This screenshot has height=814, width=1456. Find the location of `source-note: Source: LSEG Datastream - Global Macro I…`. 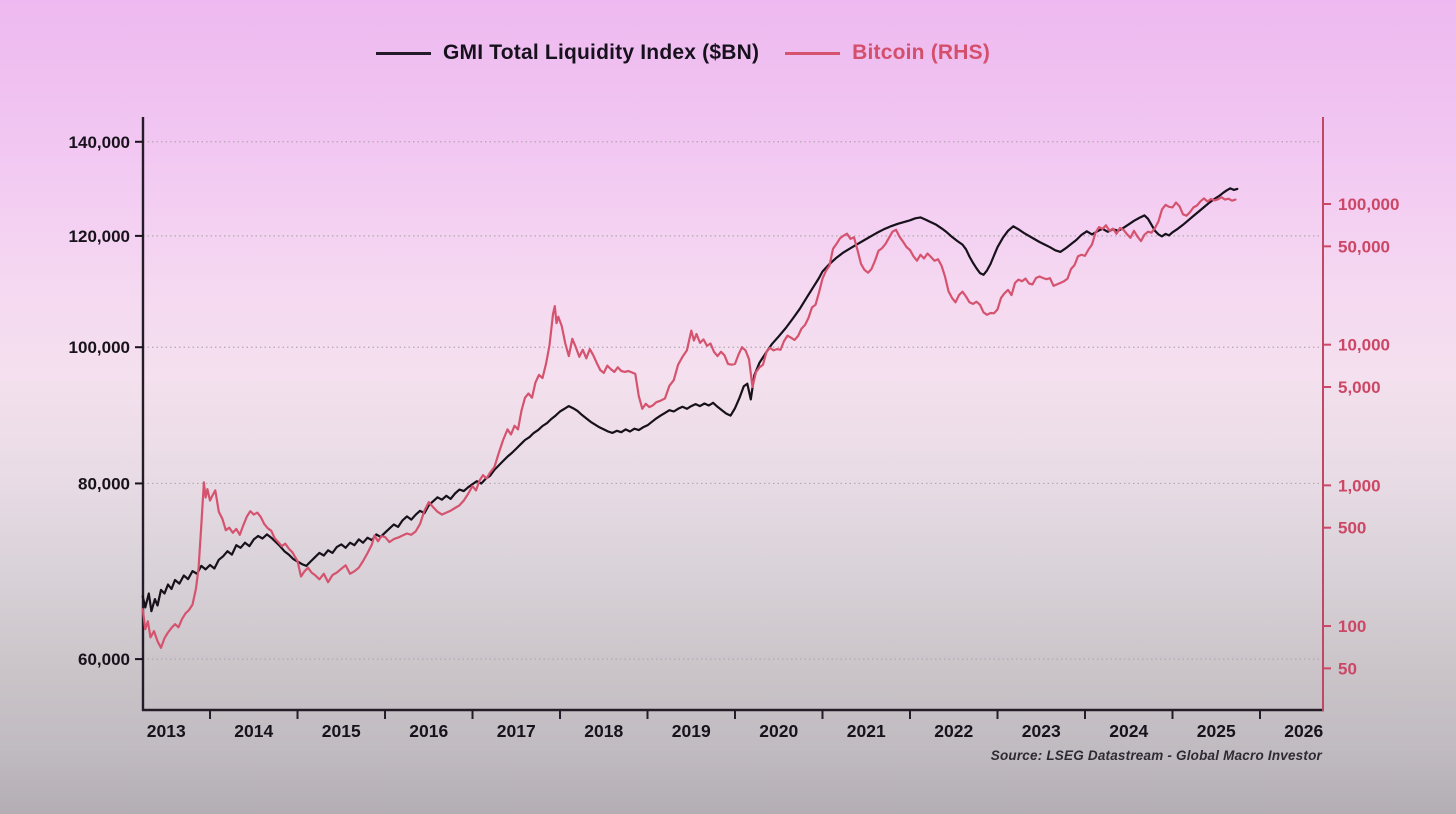

source-note: Source: LSEG Datastream - Global Macro I… is located at coordinates (1156, 755).